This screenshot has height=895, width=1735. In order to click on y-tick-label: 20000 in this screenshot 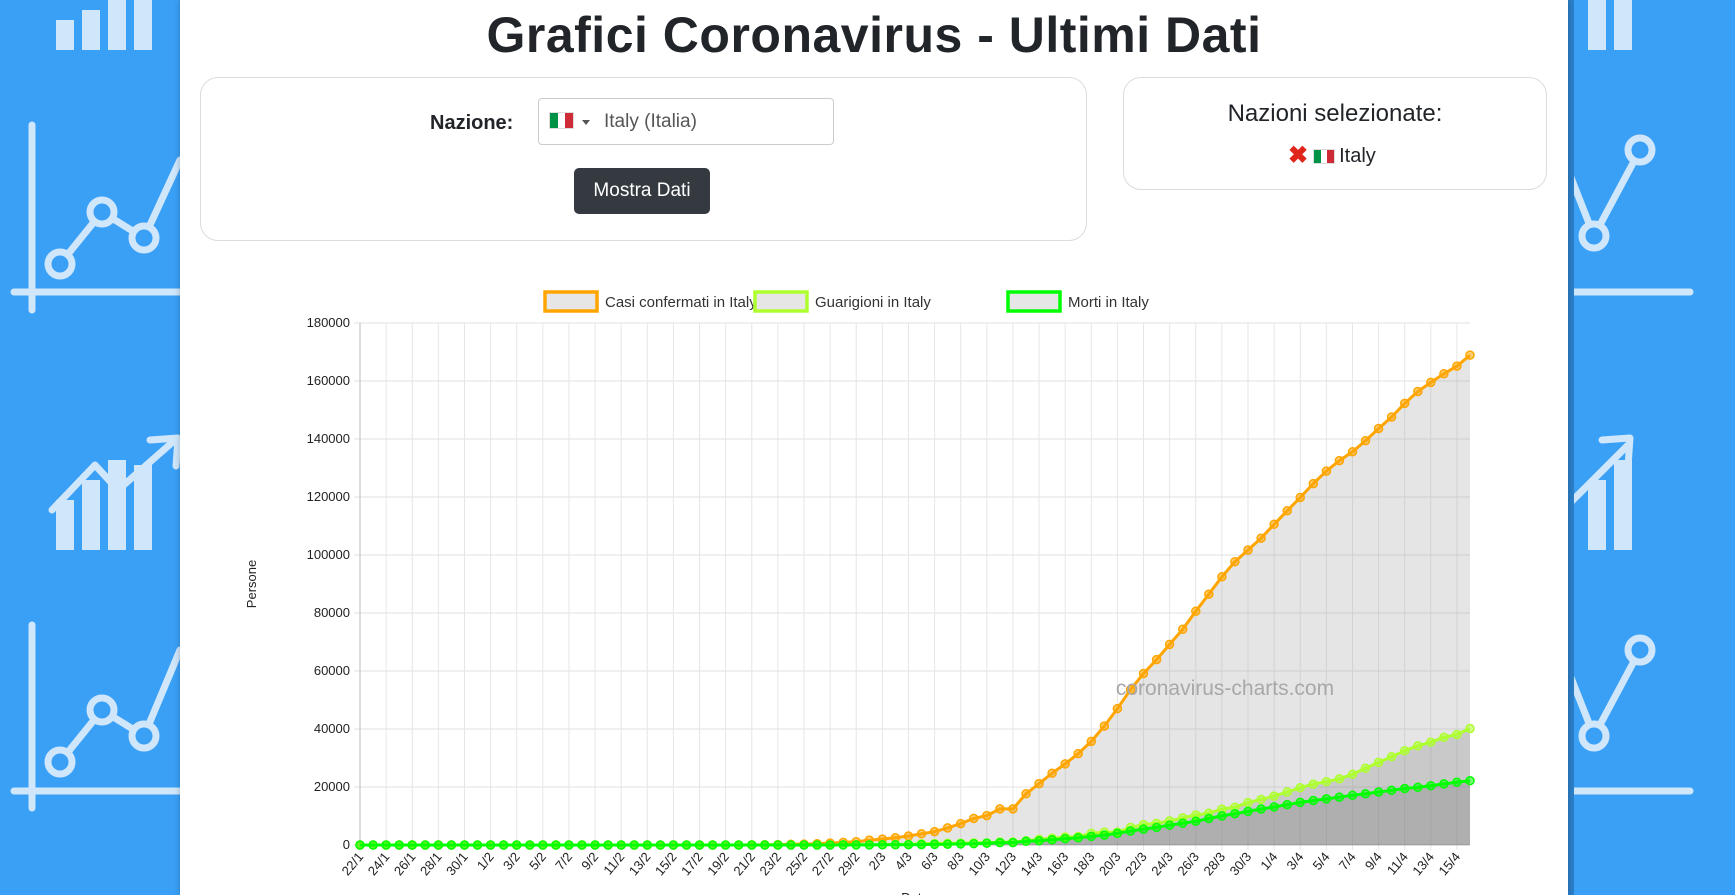, I will do `click(332, 786)`.